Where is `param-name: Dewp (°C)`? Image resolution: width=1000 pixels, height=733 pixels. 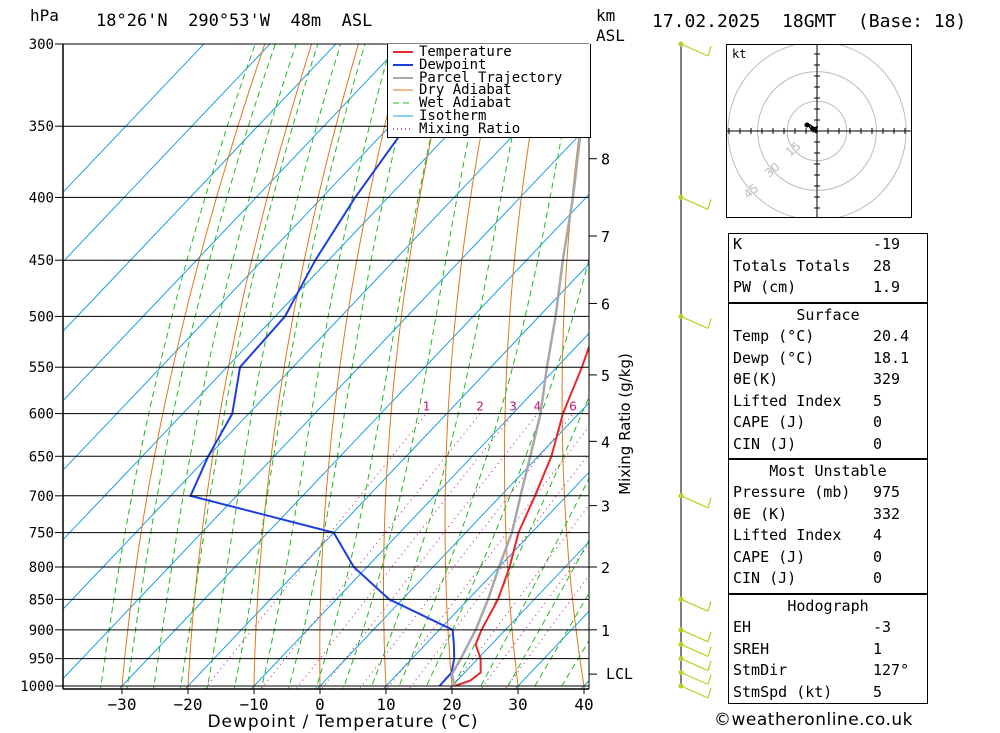 param-name: Dewp (°C) is located at coordinates (774, 357).